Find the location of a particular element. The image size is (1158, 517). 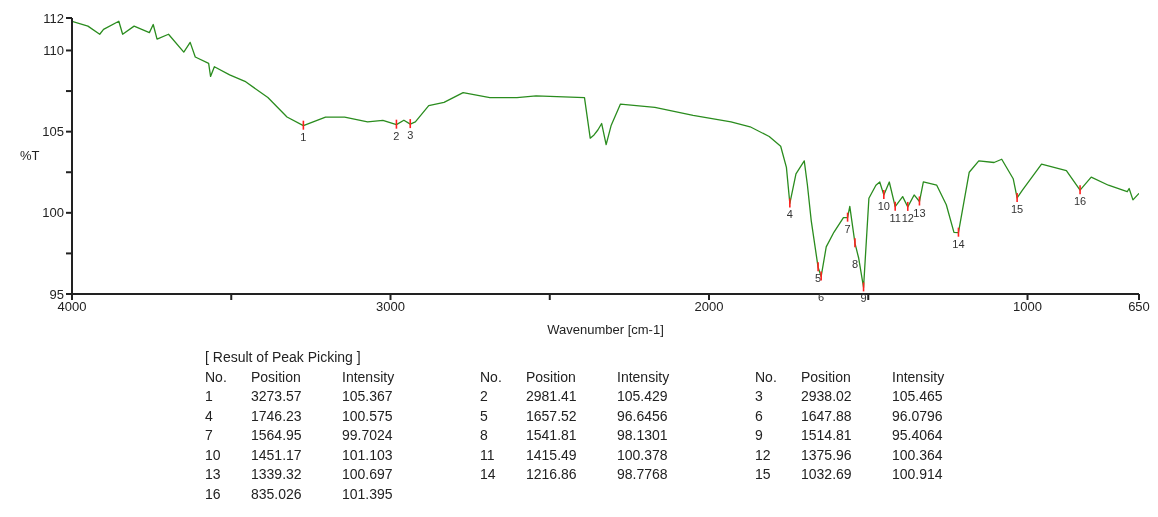

text: 11 is located at coordinates (487, 455).